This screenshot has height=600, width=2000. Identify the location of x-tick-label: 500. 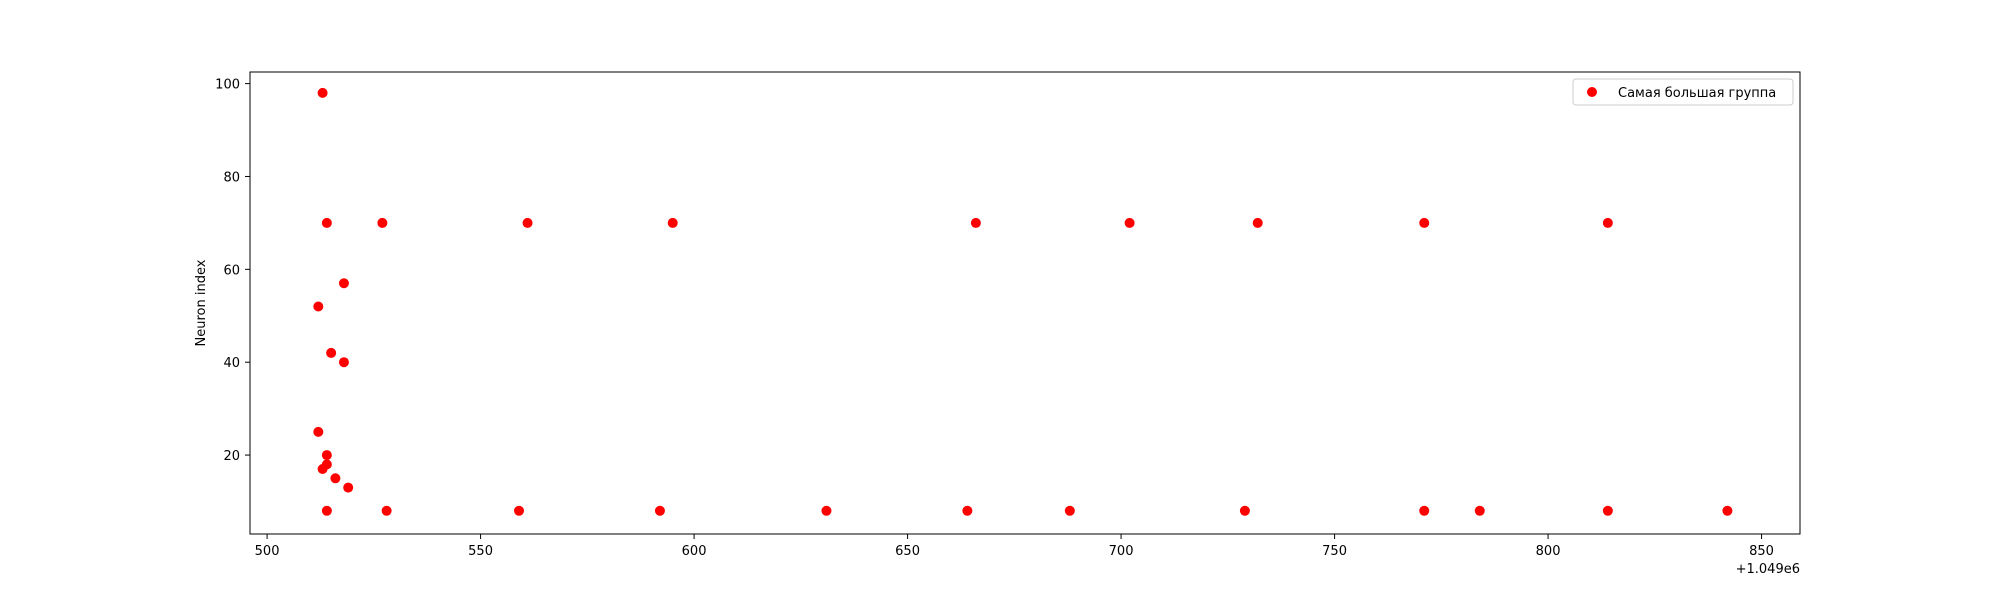
(267, 551).